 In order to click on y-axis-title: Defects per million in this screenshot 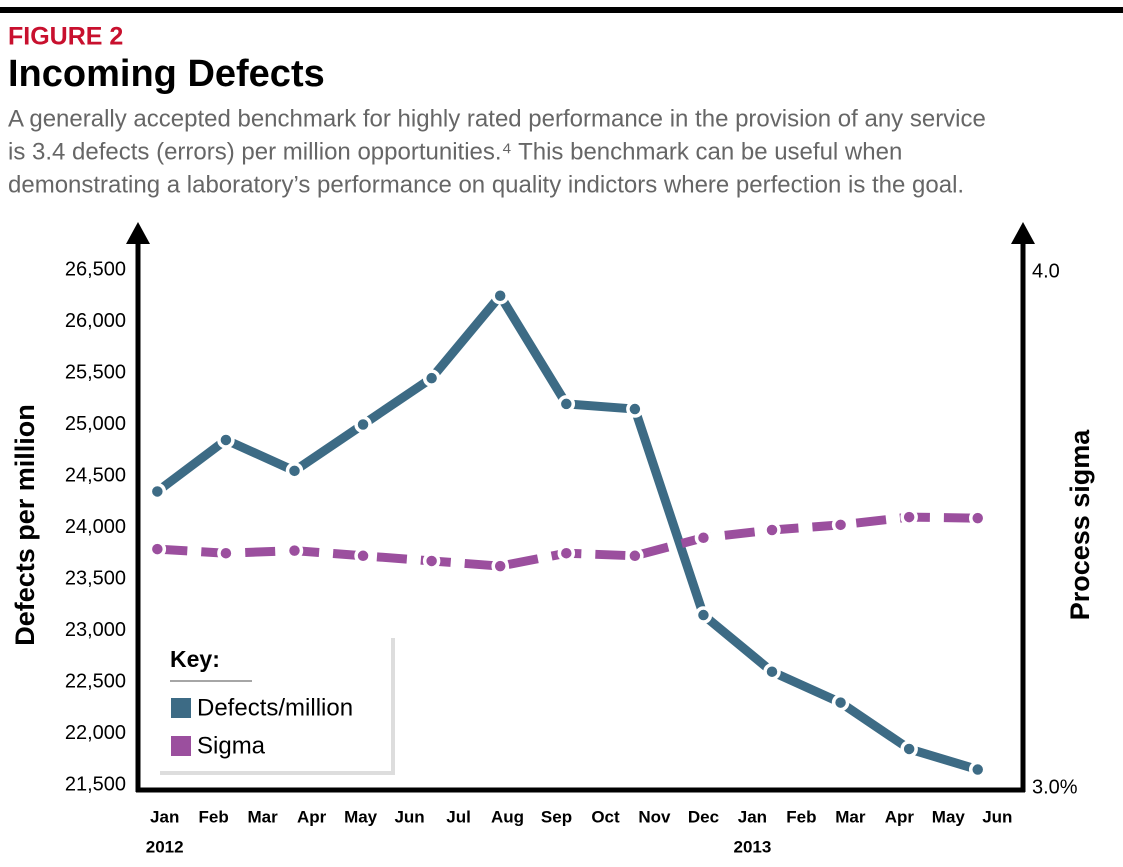, I will do `click(25, 525)`.